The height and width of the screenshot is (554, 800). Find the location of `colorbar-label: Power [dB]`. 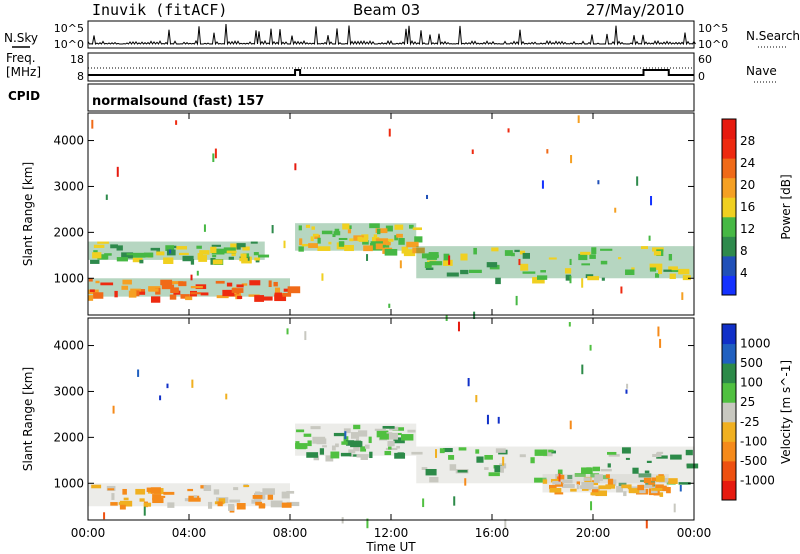

colorbar-label: Power [dB] is located at coordinates (786, 206).